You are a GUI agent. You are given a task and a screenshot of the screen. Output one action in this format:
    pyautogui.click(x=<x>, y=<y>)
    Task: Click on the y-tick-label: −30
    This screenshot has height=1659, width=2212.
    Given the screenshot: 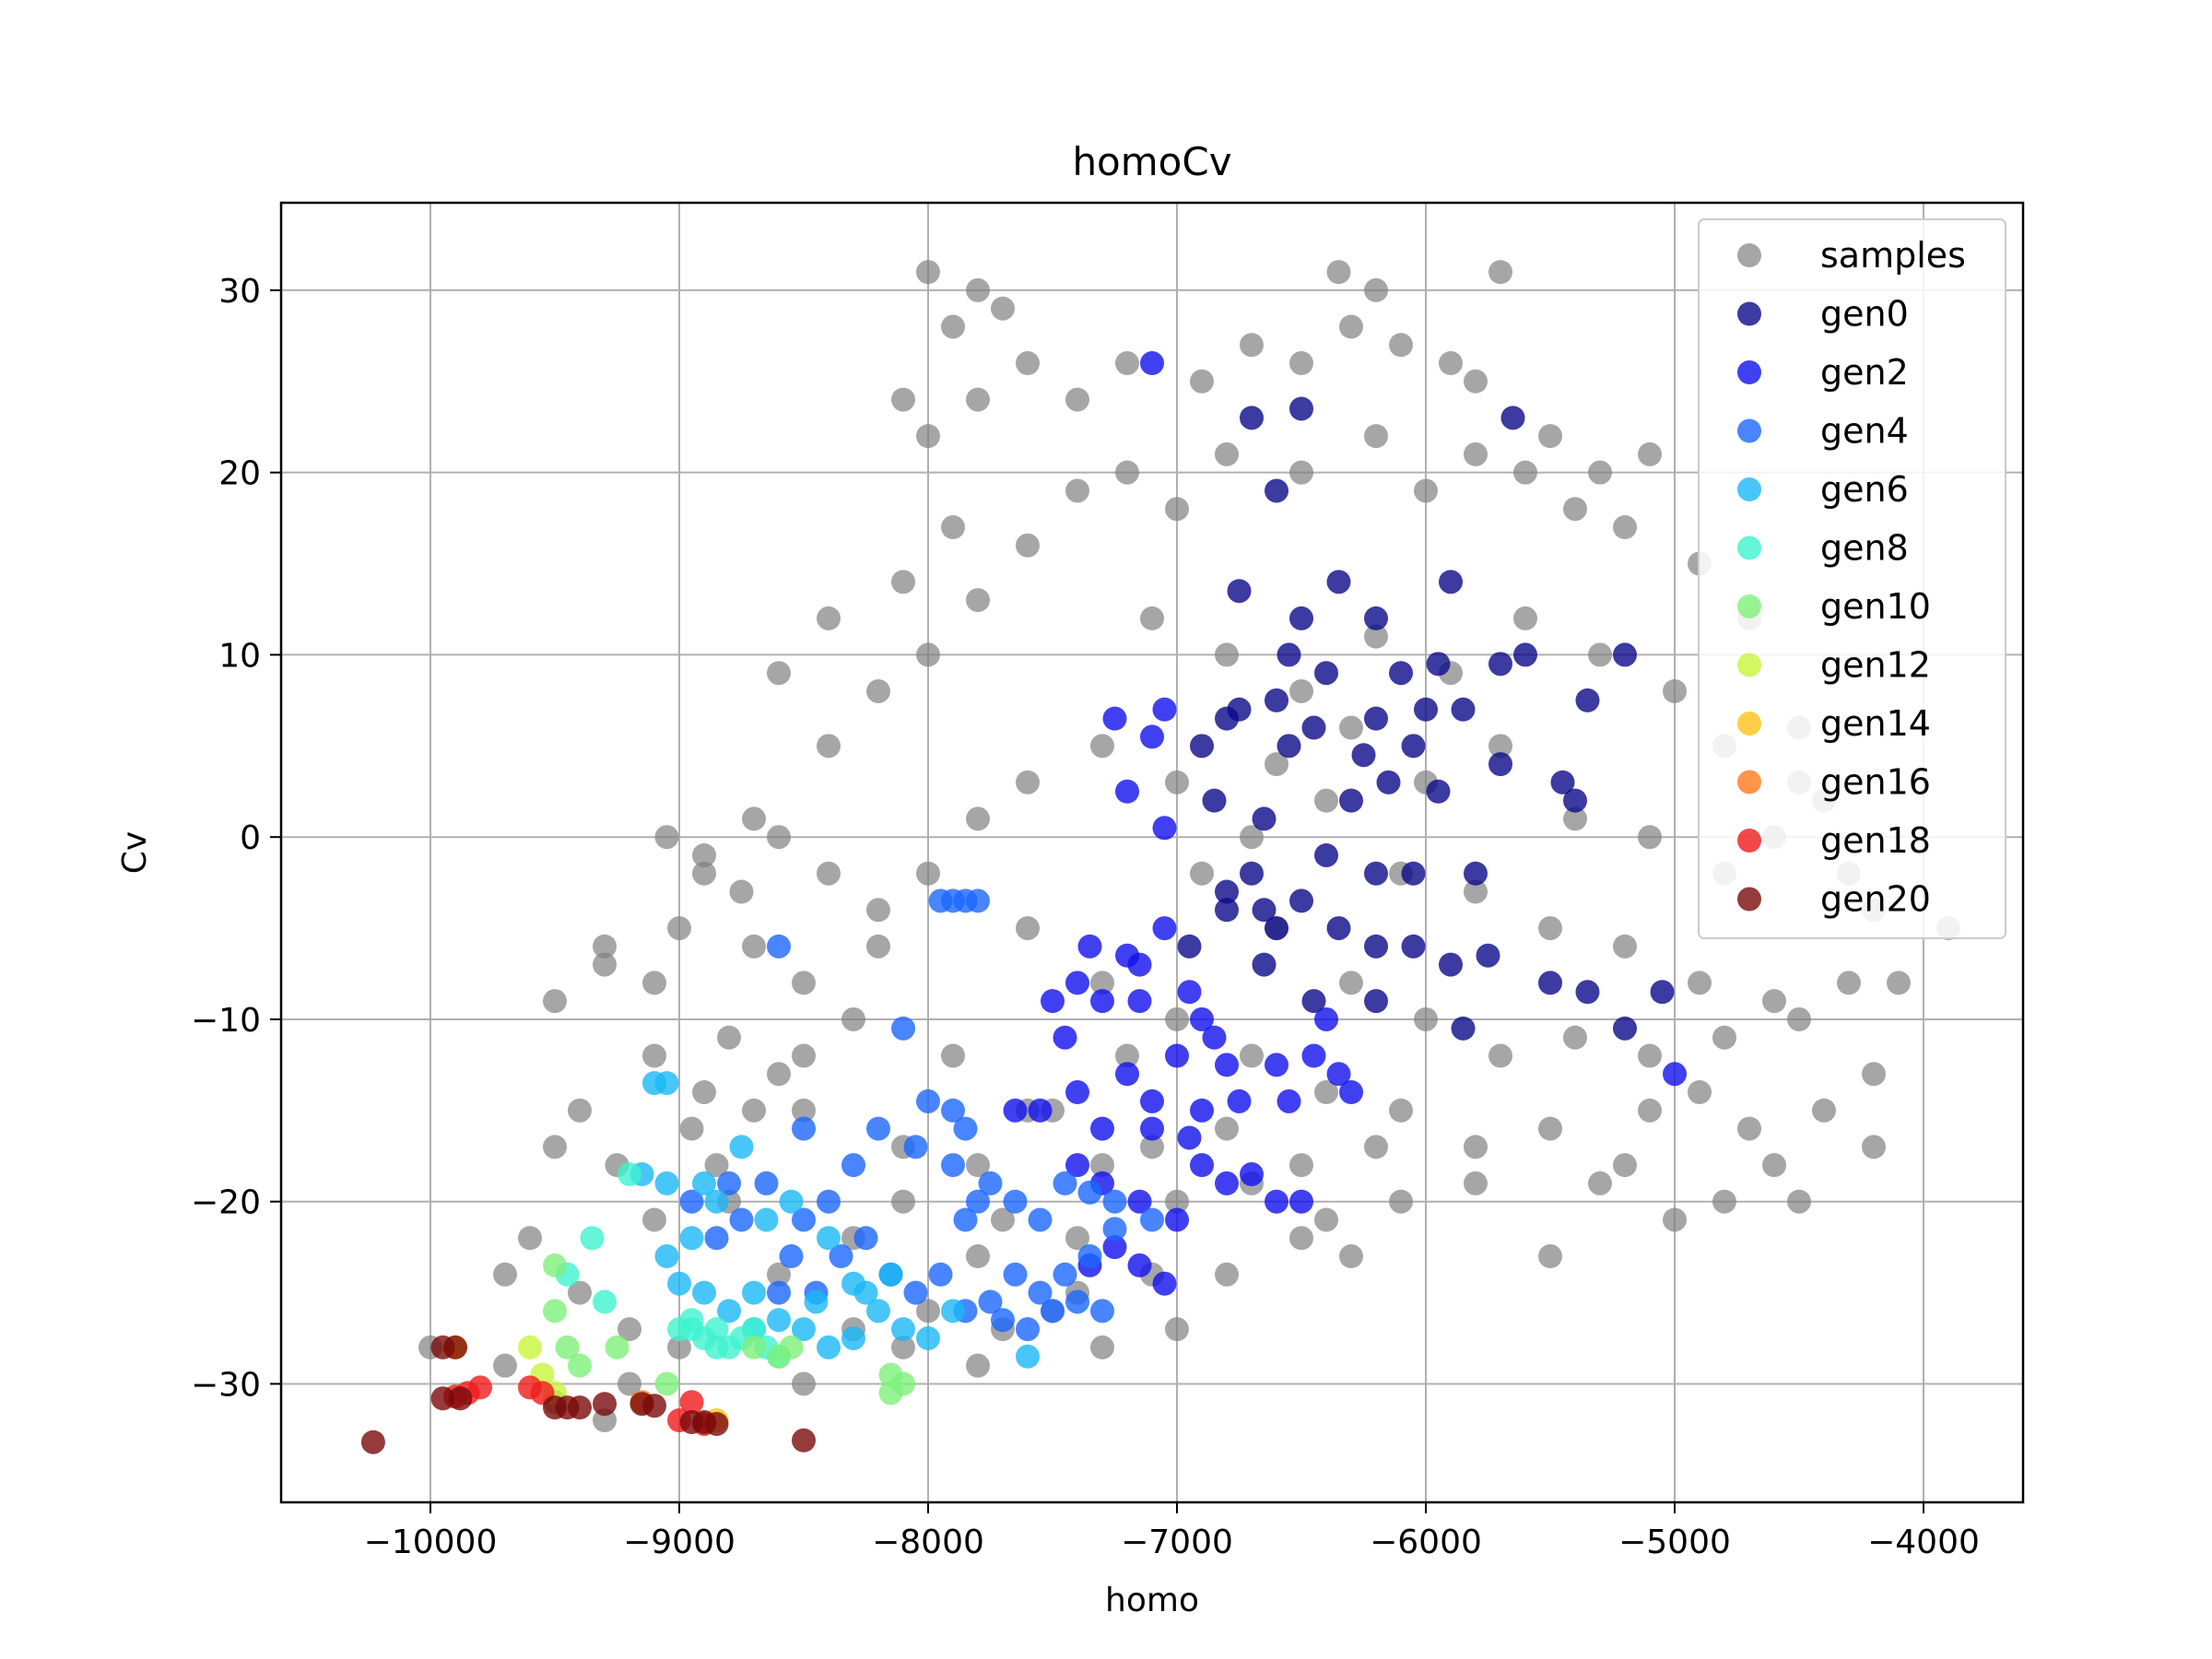 What is the action you would take?
    pyautogui.click(x=226, y=1385)
    